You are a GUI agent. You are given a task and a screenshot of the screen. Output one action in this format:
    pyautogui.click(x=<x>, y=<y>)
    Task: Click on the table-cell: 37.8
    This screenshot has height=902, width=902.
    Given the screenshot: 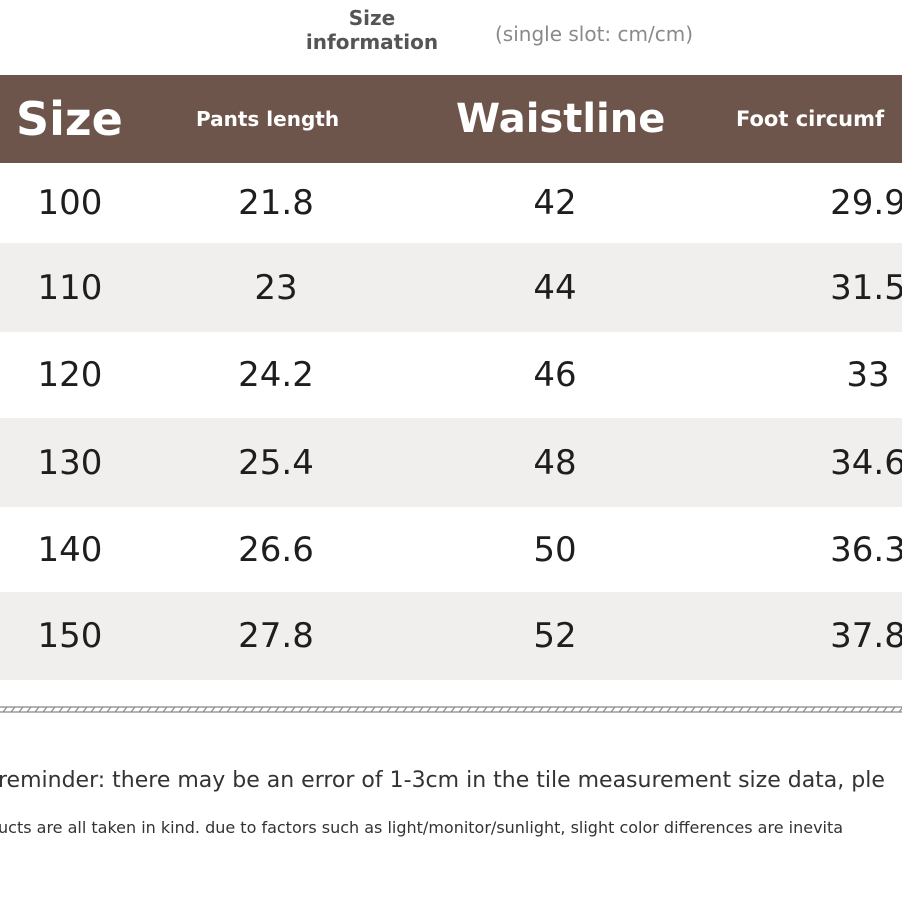 What is the action you would take?
    pyautogui.click(x=866, y=636)
    